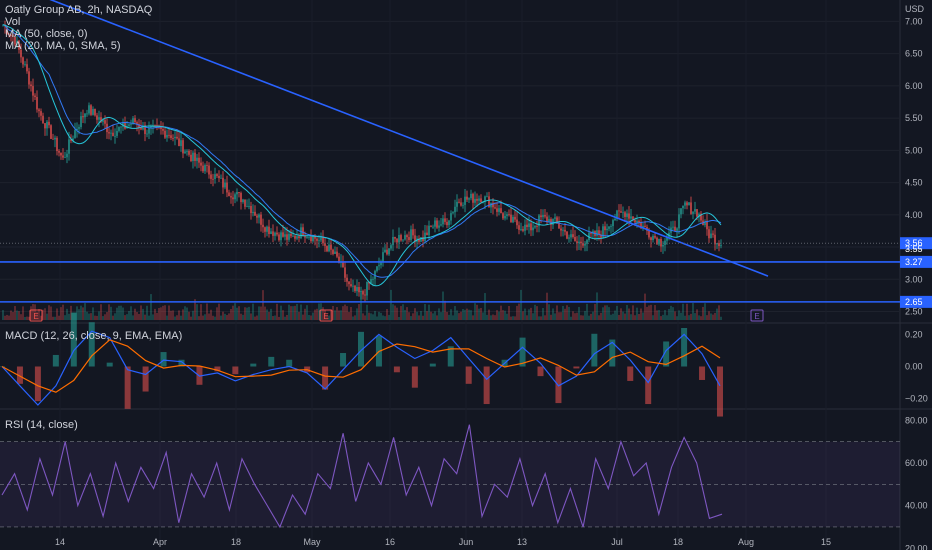 The width and height of the screenshot is (932, 550). Describe the element at coordinates (46, 34) in the screenshot. I see `ma50-label: MA (50, close, 0)` at that location.